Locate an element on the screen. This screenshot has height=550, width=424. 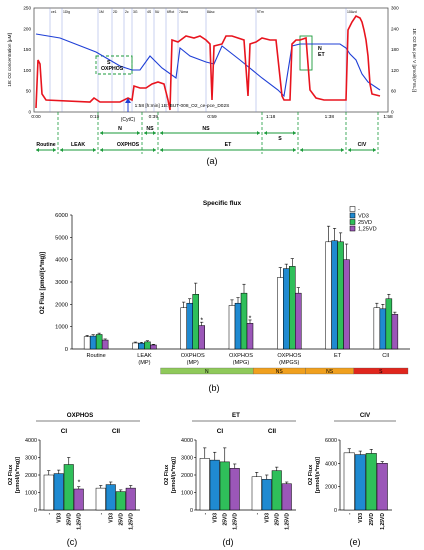
time-tick-label: 1:58 is located at coordinates (388, 117).